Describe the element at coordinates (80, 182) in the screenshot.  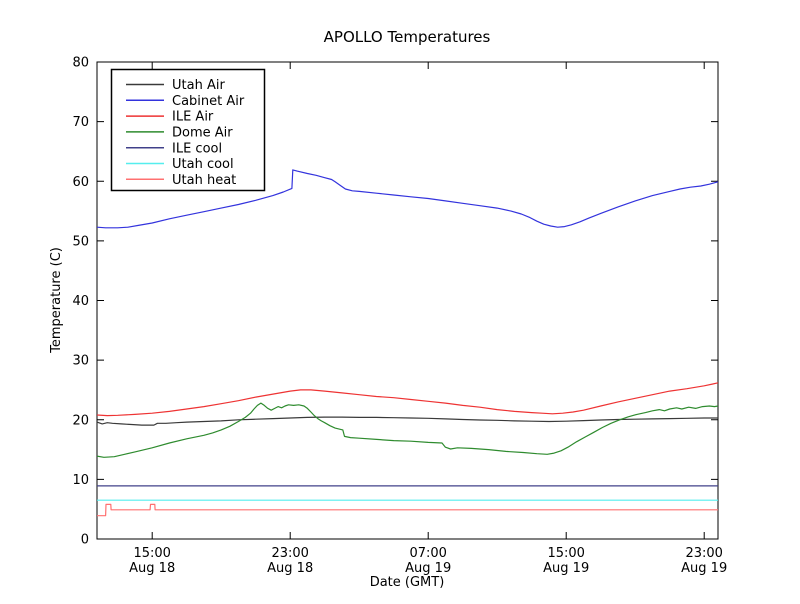
I see `y-tick-label: 60` at that location.